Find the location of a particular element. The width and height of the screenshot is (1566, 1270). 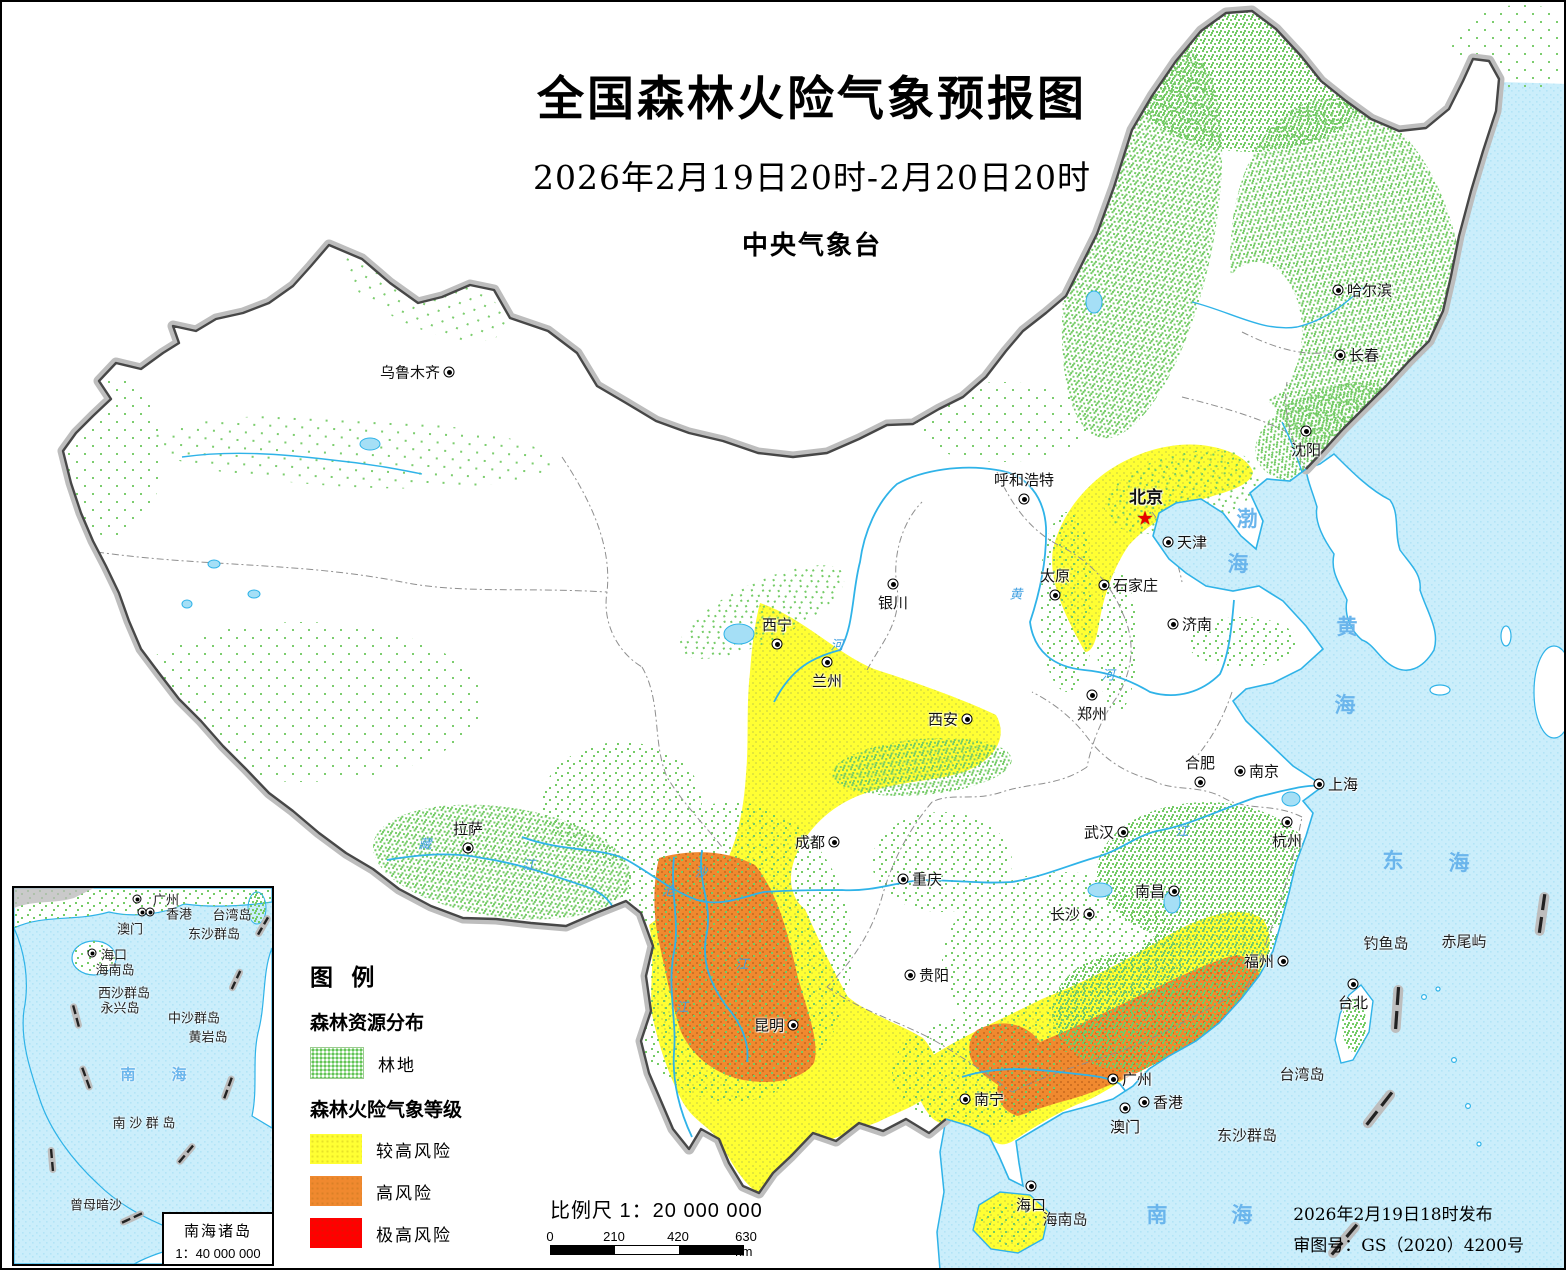

map-approval-number: 审图号：GS（2020）4200号 is located at coordinates (1408, 1245).